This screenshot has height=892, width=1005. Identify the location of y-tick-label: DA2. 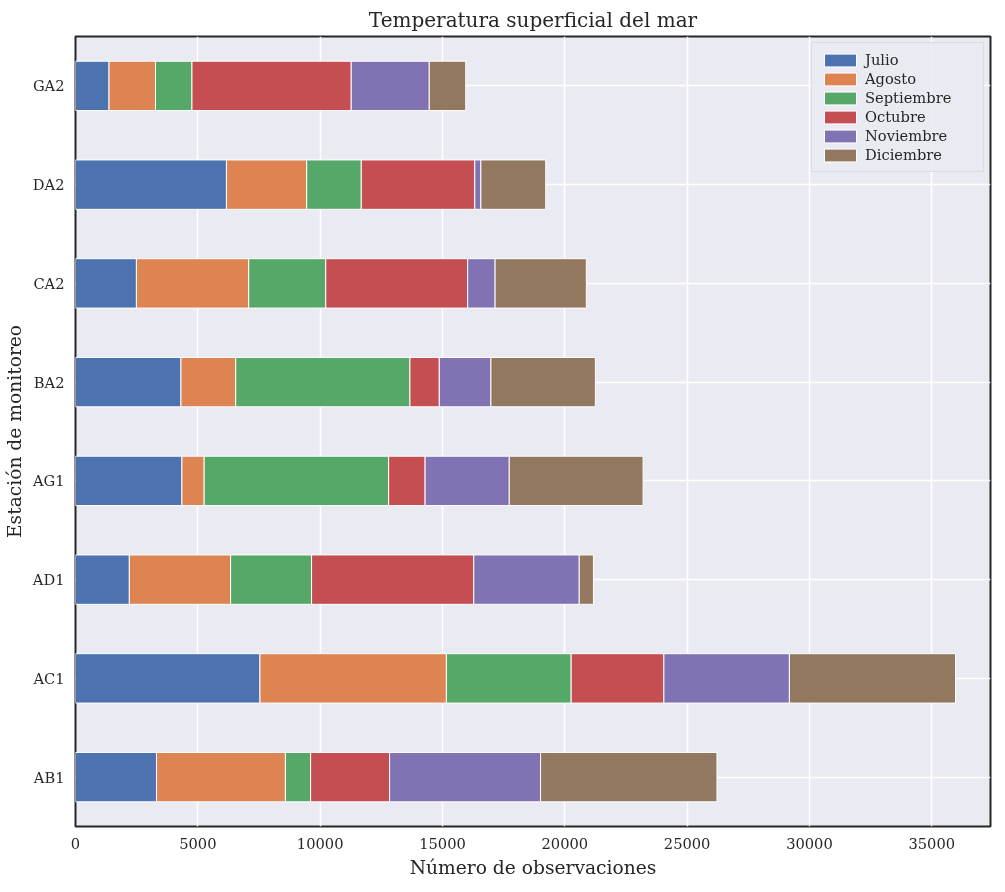
(48, 185).